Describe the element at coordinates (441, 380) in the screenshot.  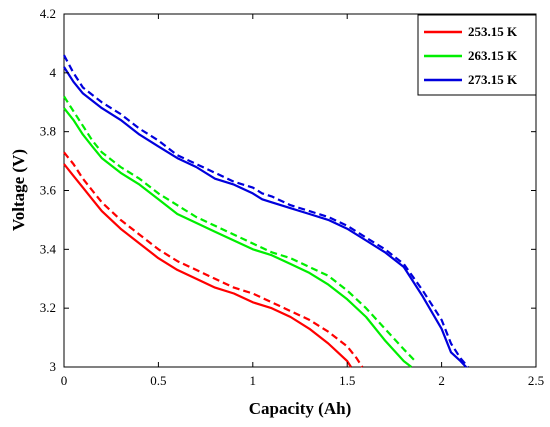
I see `x-tick-label: 2` at that location.